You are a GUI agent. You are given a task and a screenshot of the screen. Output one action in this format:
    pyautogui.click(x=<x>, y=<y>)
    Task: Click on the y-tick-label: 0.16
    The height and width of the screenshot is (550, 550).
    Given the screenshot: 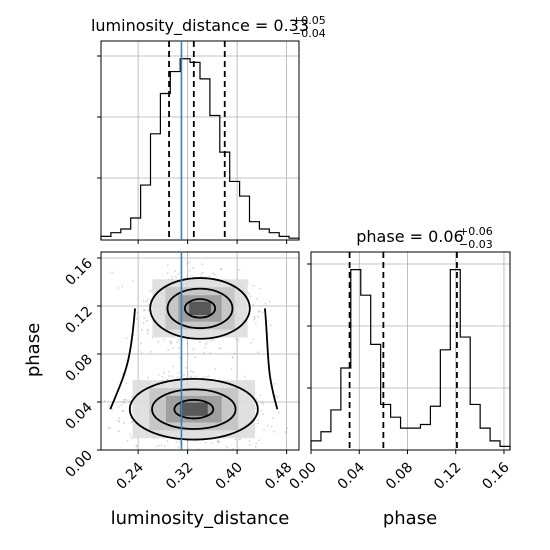 What is the action you would take?
    pyautogui.click(x=78, y=271)
    